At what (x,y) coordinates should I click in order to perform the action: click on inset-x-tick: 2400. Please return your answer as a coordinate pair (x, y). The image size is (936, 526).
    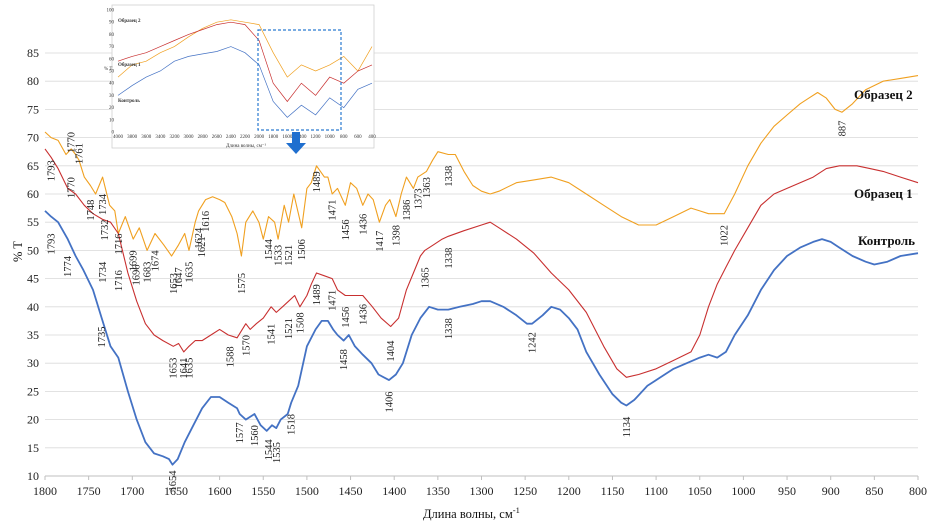
    Looking at the image, I should click on (231, 137).